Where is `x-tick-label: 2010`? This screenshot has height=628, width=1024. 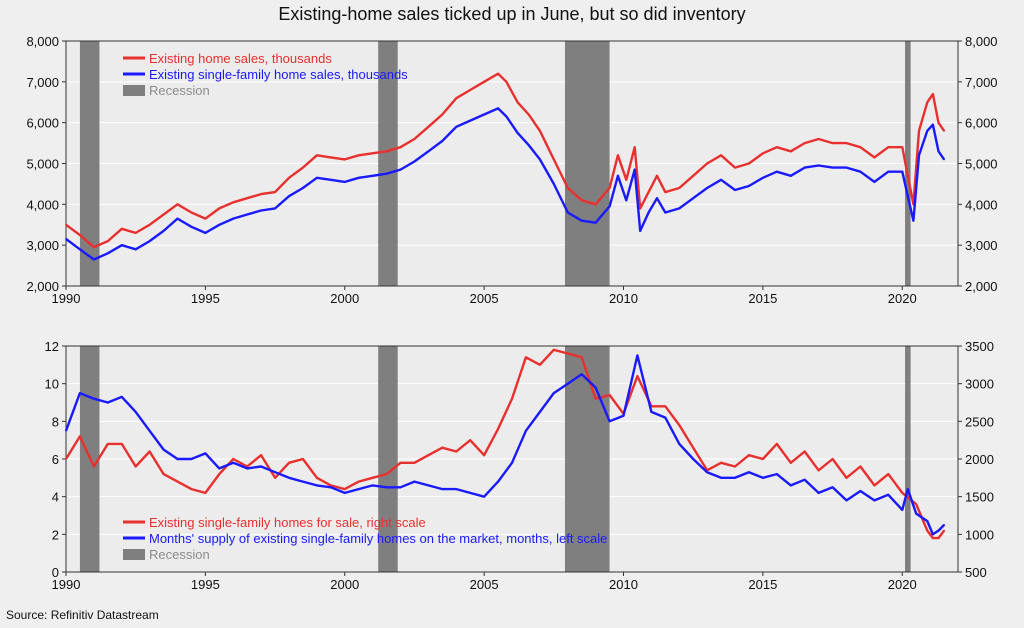 x-tick-label: 2010 is located at coordinates (623, 584).